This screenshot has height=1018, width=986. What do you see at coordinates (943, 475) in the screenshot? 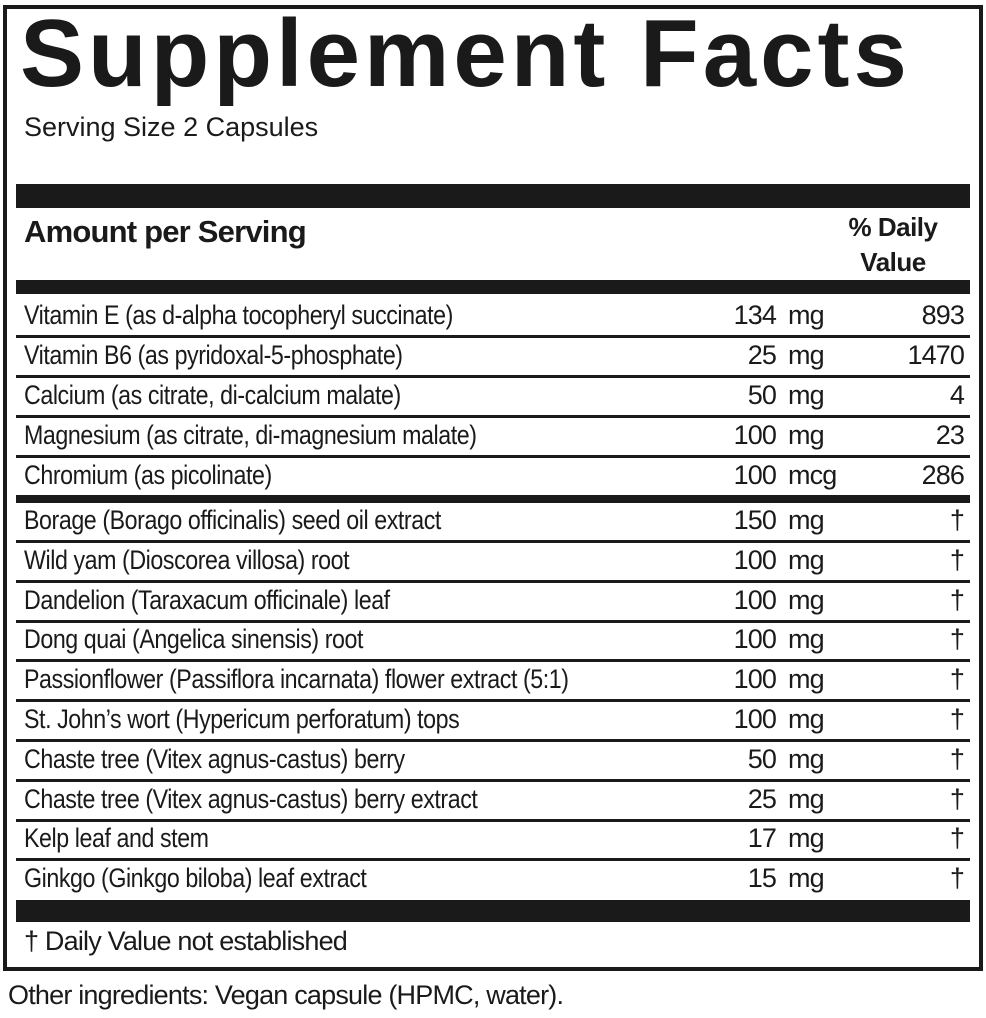
I see `row-dv: 286` at bounding box center [943, 475].